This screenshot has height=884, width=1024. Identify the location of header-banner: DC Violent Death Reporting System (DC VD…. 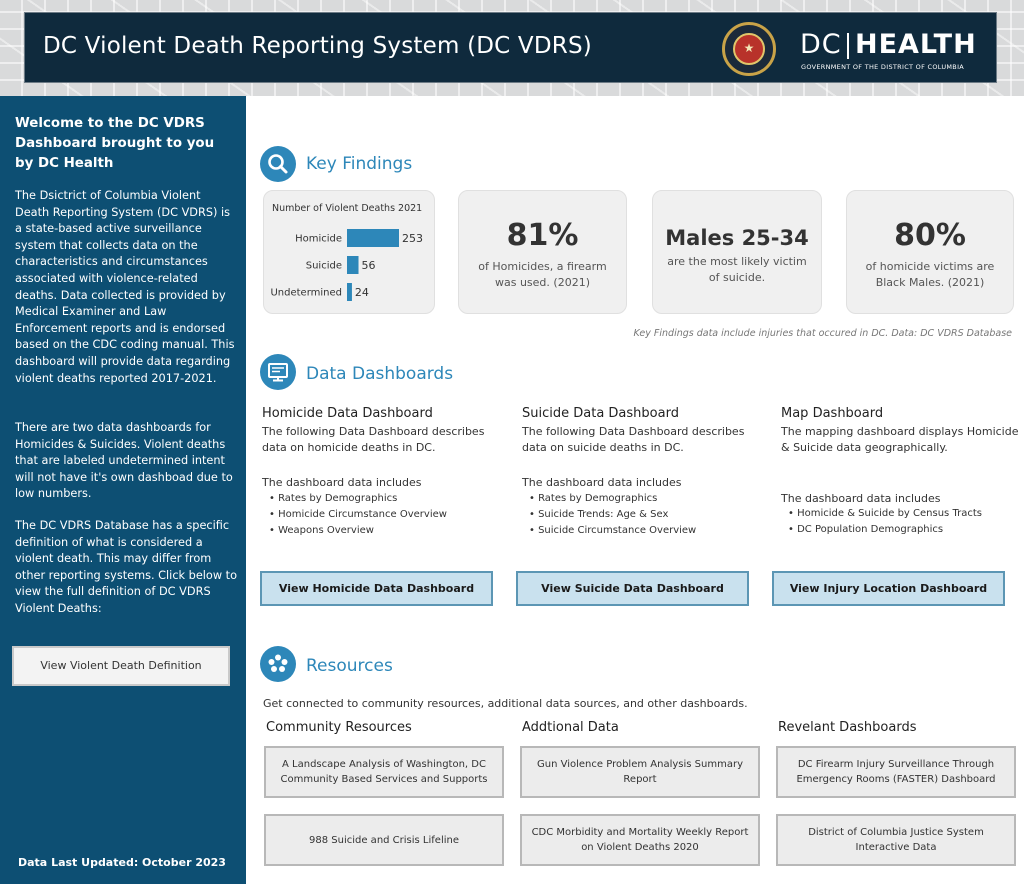
(510, 47).